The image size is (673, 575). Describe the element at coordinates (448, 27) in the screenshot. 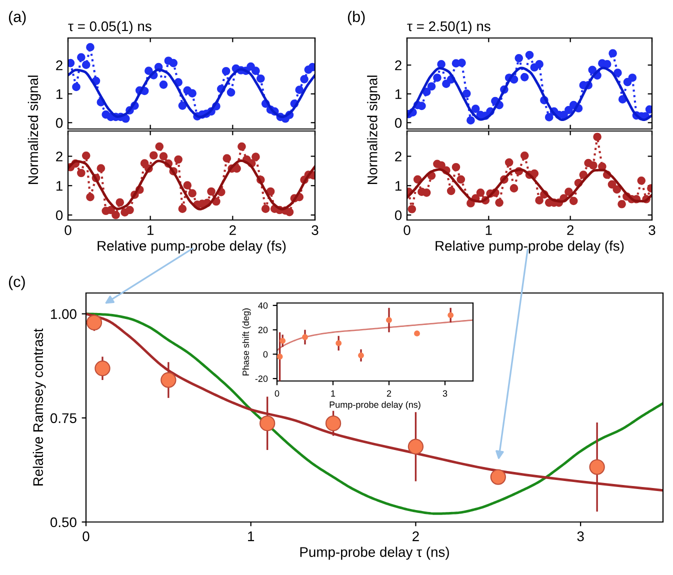

I see `chart-title: τ = 2.50(1) ns` at that location.